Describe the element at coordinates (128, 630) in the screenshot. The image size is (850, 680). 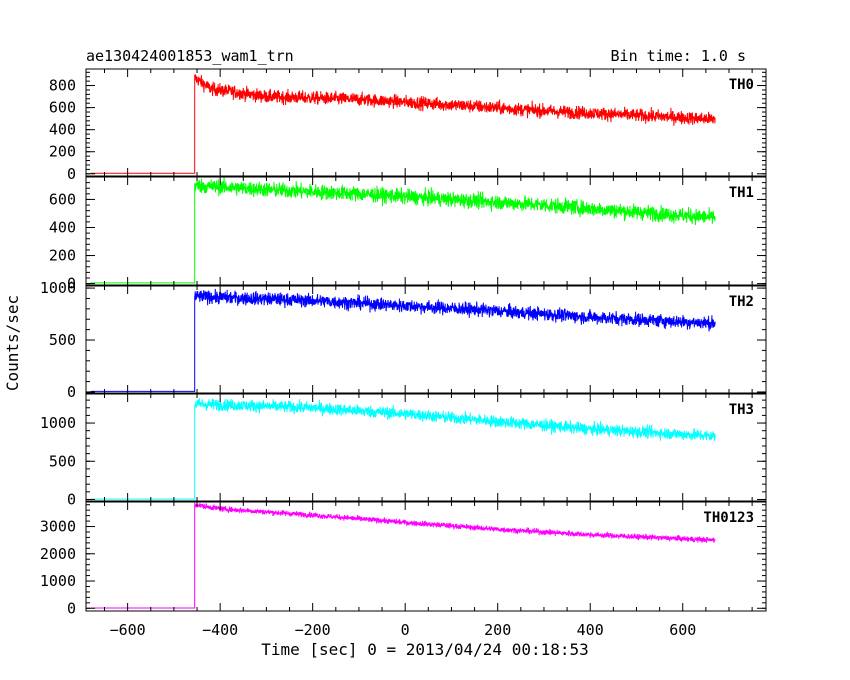
I see `x-tick-label: −600` at that location.